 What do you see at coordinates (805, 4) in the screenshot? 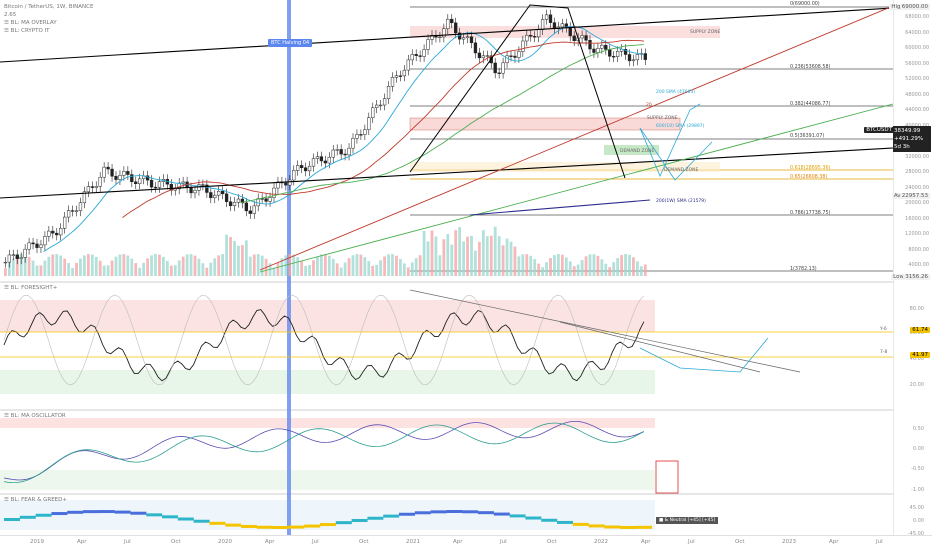
I see `fib-0: 0(69000.00)` at bounding box center [805, 4].